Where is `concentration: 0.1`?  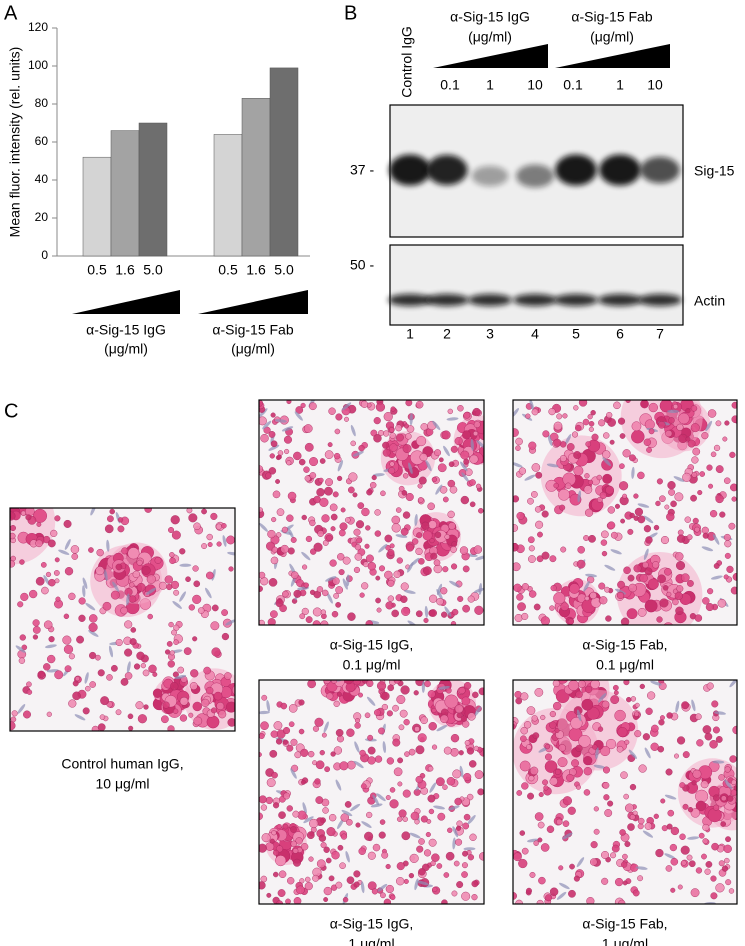 concentration: 0.1 is located at coordinates (573, 85).